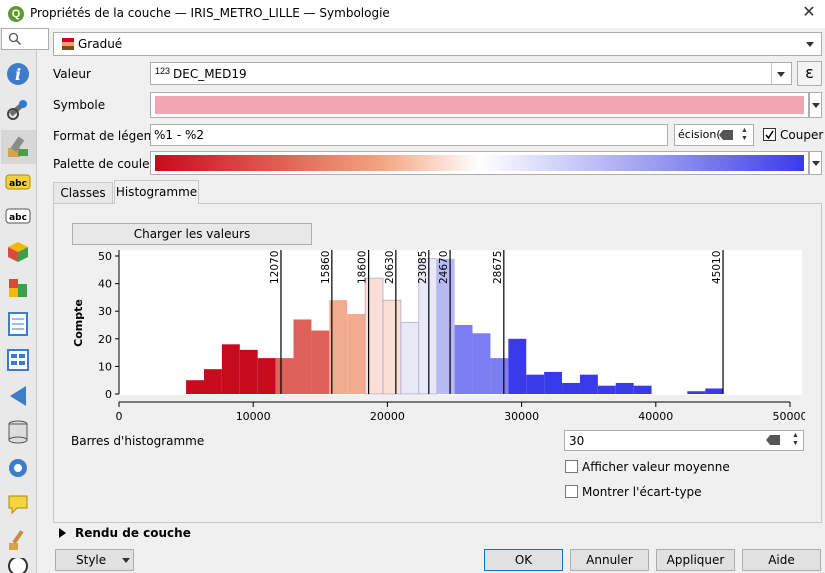 The width and height of the screenshot is (825, 573). I want to click on rendering-section-label: Rendu de couche, so click(133, 533).